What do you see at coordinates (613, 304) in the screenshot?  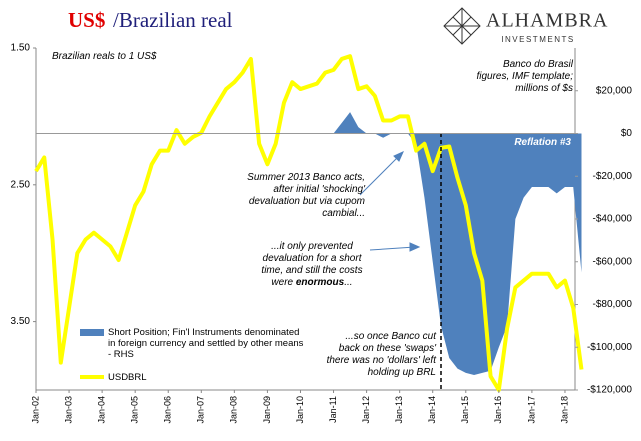 I see `y2-tick-label: -$80,000` at bounding box center [613, 304].